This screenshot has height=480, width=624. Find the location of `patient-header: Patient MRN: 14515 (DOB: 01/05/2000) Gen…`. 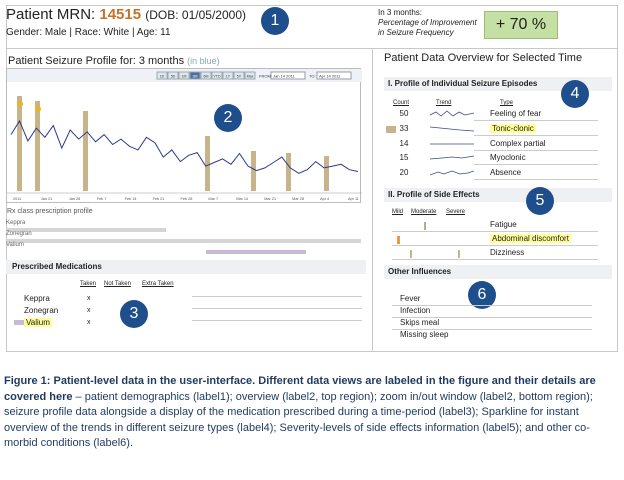

patient-header: Patient MRN: 14515 (DOB: 01/05/2000) Gen… is located at coordinates (126, 22).